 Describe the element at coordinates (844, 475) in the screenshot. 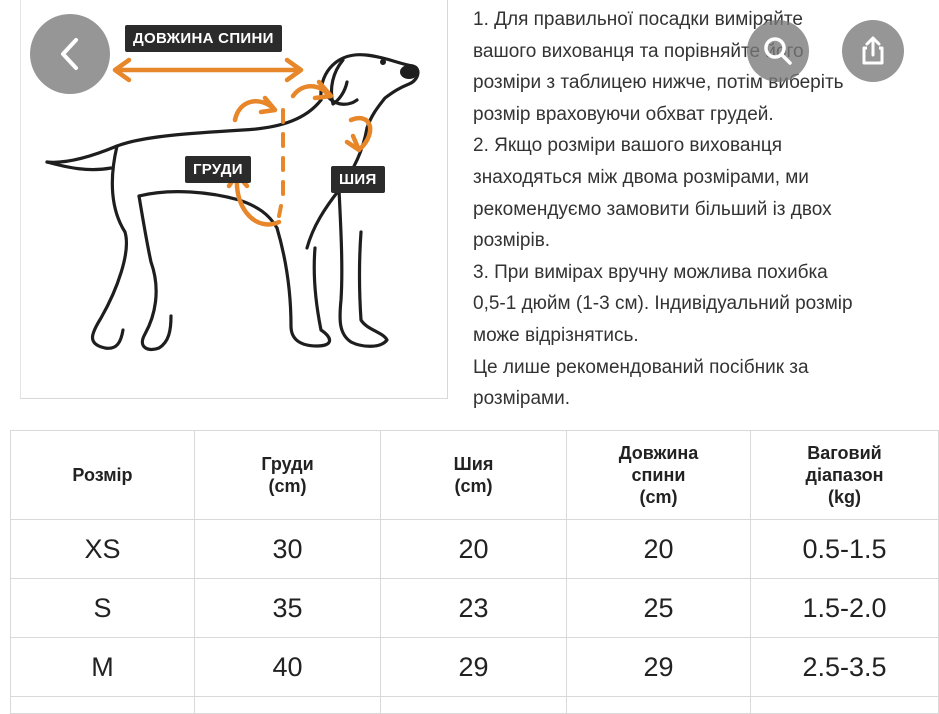

I see `header-weight-range: Ваговий діапазон (kg)` at that location.